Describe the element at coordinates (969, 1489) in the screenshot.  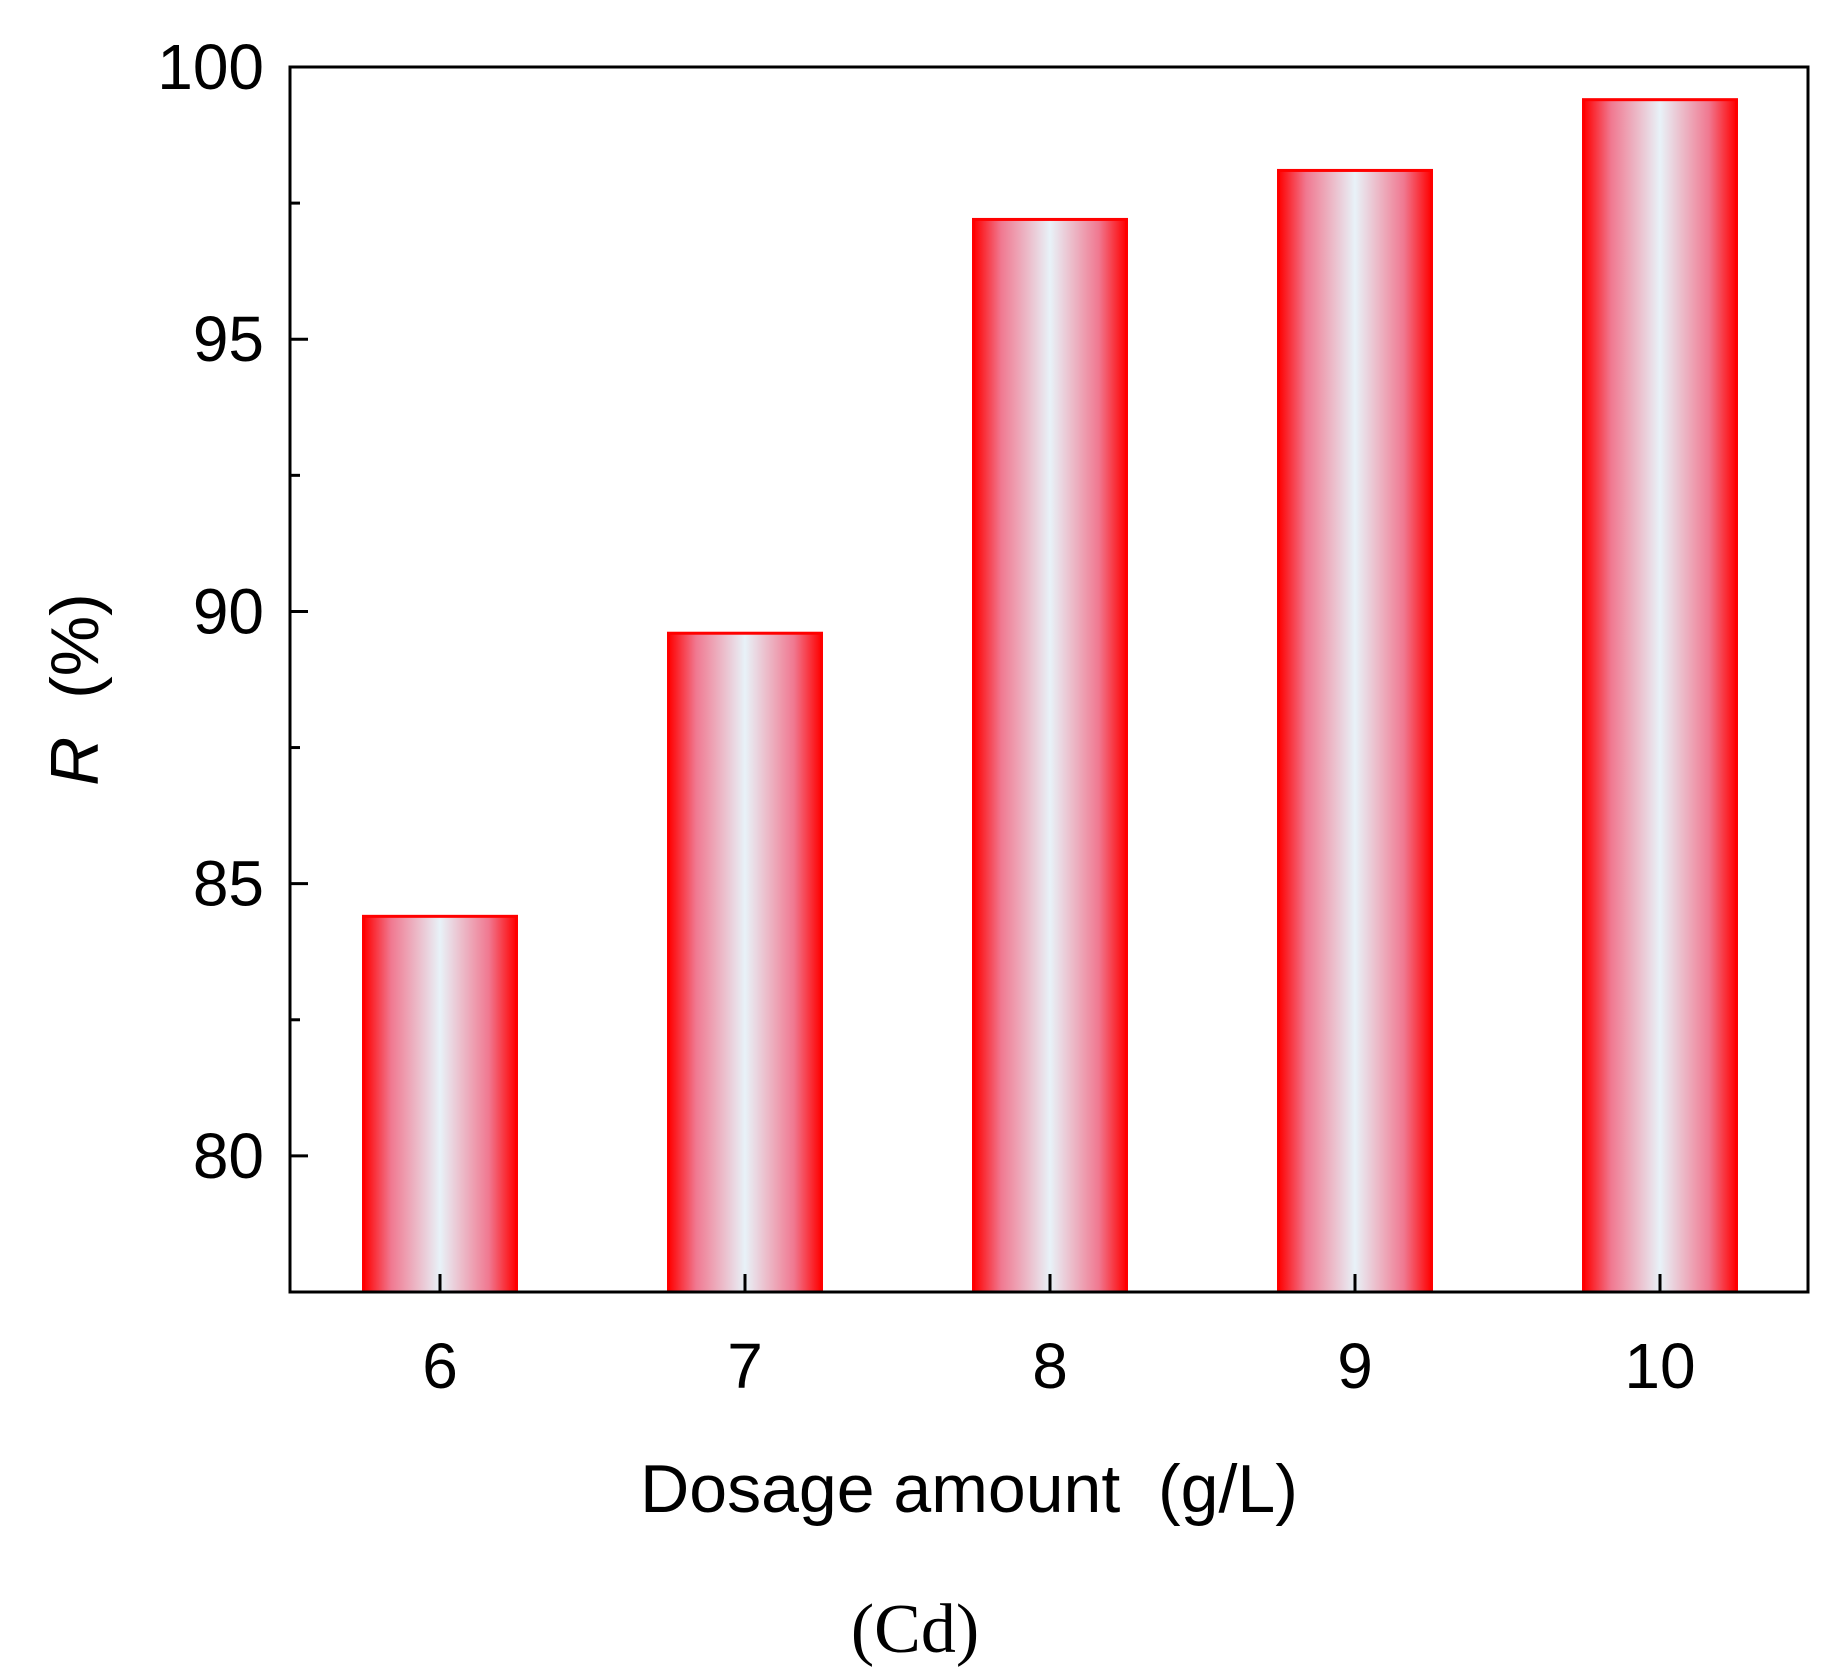
I see `x-axis-title: Dosage amount (g/L)` at that location.